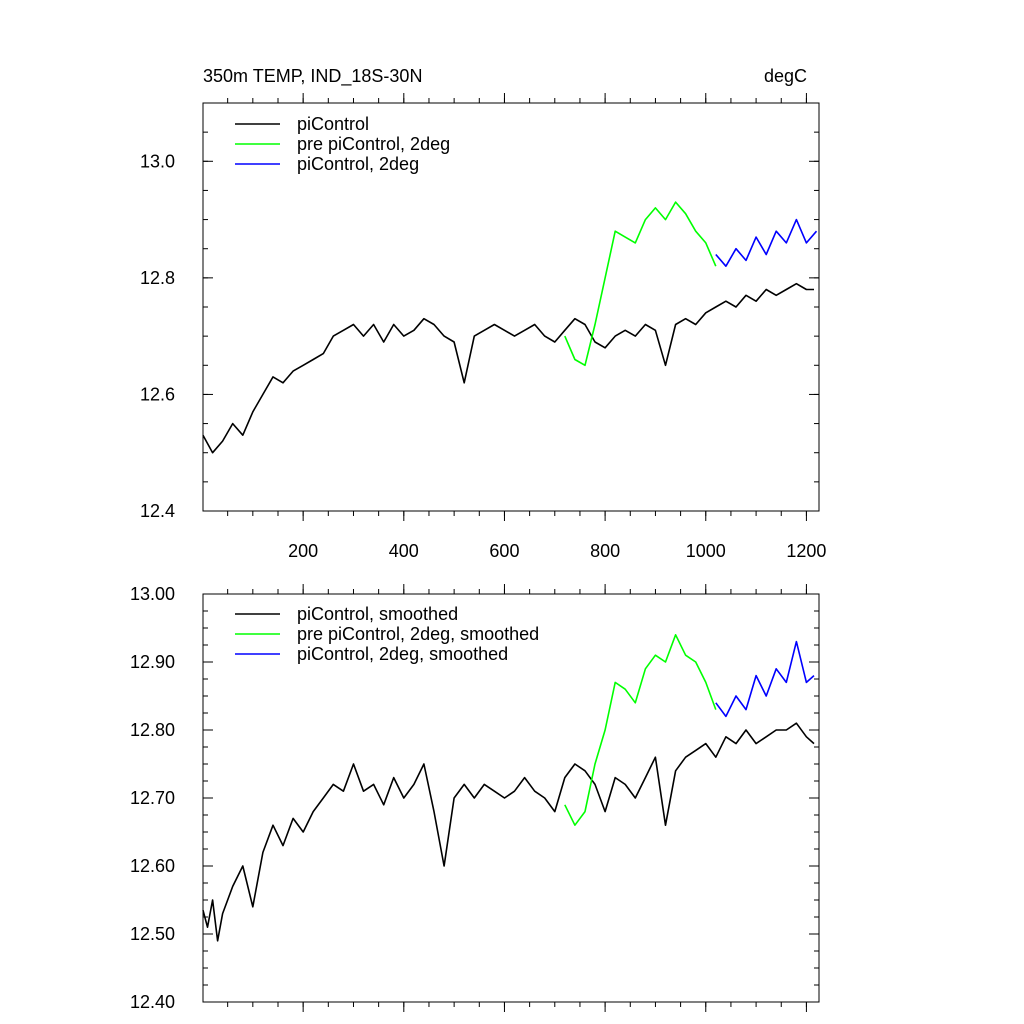 This screenshot has width=1024, height=1024. What do you see at coordinates (157, 394) in the screenshot?
I see `y-tick-label: 12.6` at bounding box center [157, 394].